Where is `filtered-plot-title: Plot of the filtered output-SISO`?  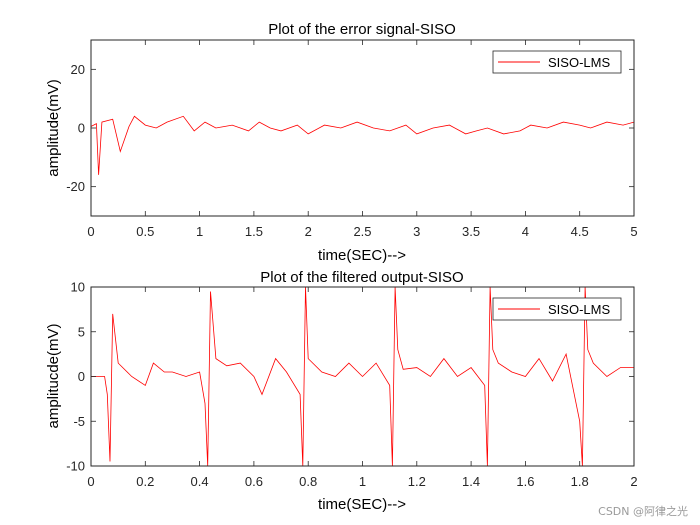 filtered-plot-title: Plot of the filtered output-SISO is located at coordinates (361, 277).